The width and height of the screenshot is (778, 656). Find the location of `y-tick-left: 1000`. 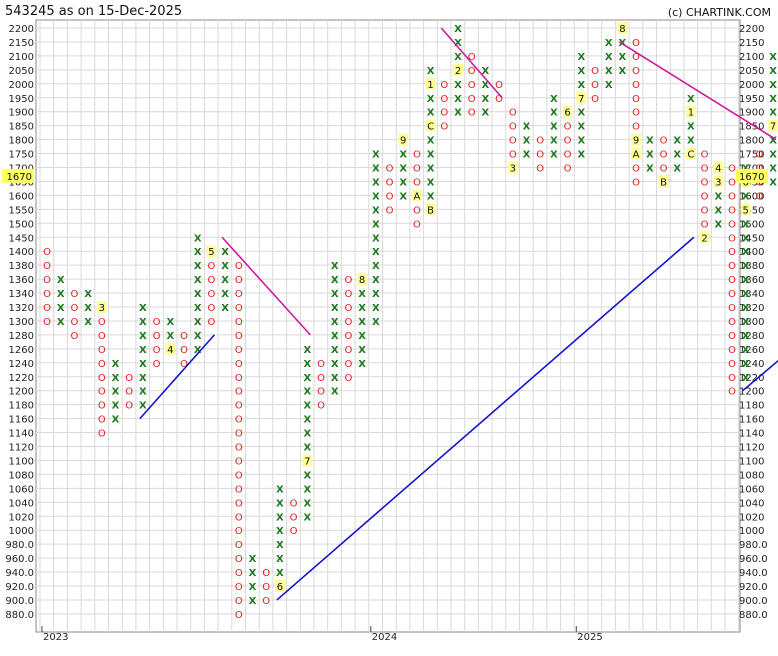

y-tick-left: 1000 is located at coordinates (21, 531).